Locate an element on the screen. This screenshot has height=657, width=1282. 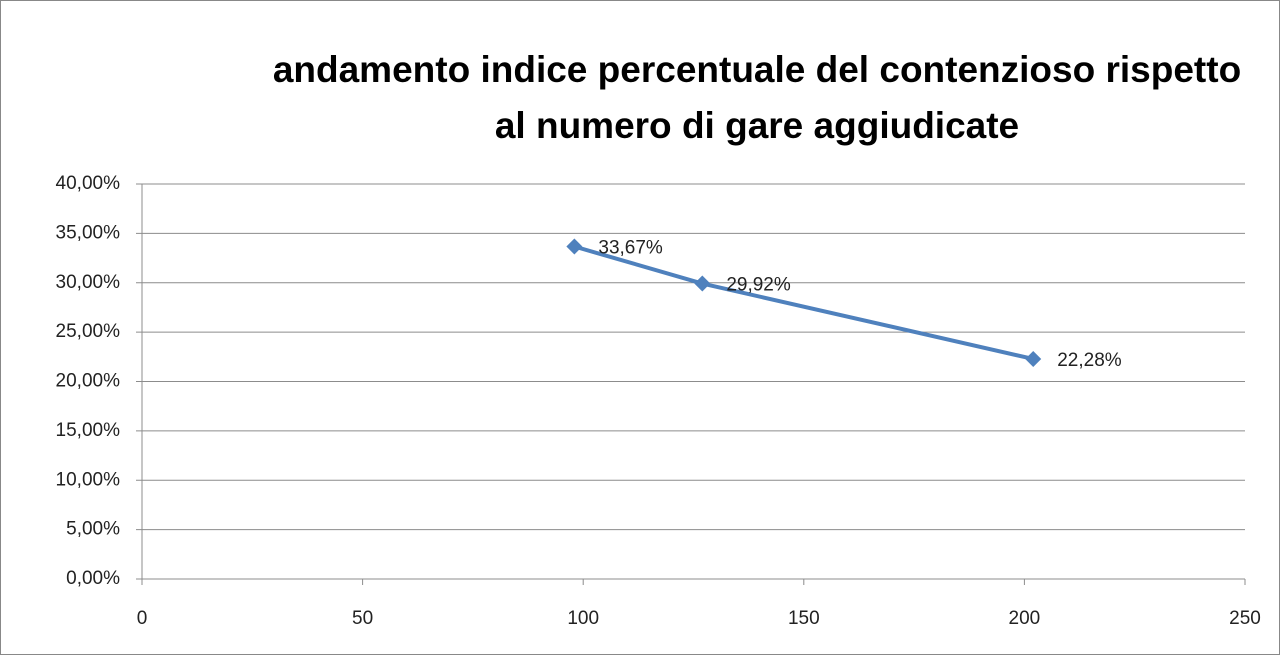
x-tick-label: 50 is located at coordinates (362, 618).